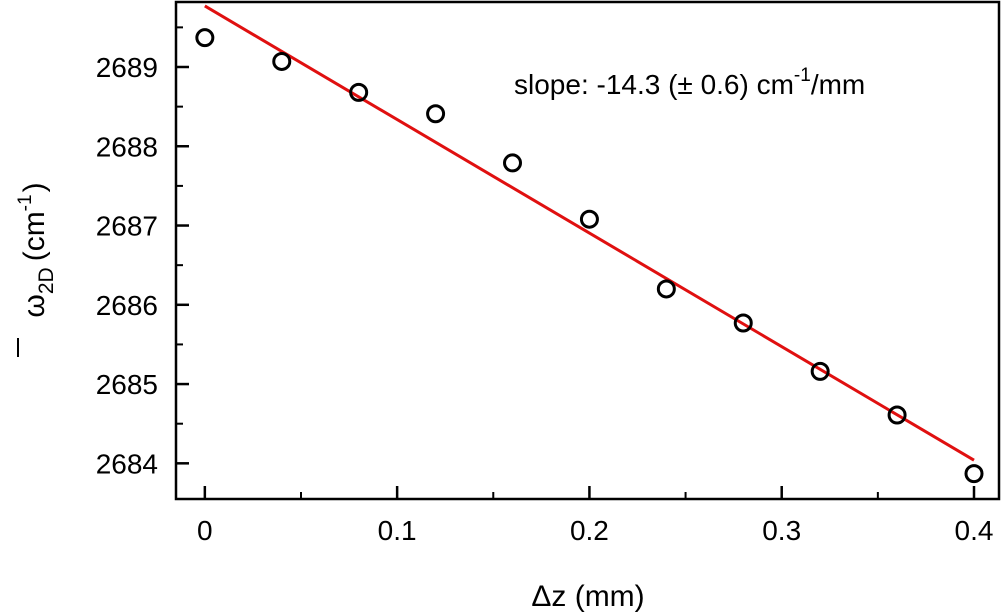 This screenshot has height=612, width=1002. Describe the element at coordinates (34, 236) in the screenshot. I see `y-axis-title-unit: (cm` at that location.